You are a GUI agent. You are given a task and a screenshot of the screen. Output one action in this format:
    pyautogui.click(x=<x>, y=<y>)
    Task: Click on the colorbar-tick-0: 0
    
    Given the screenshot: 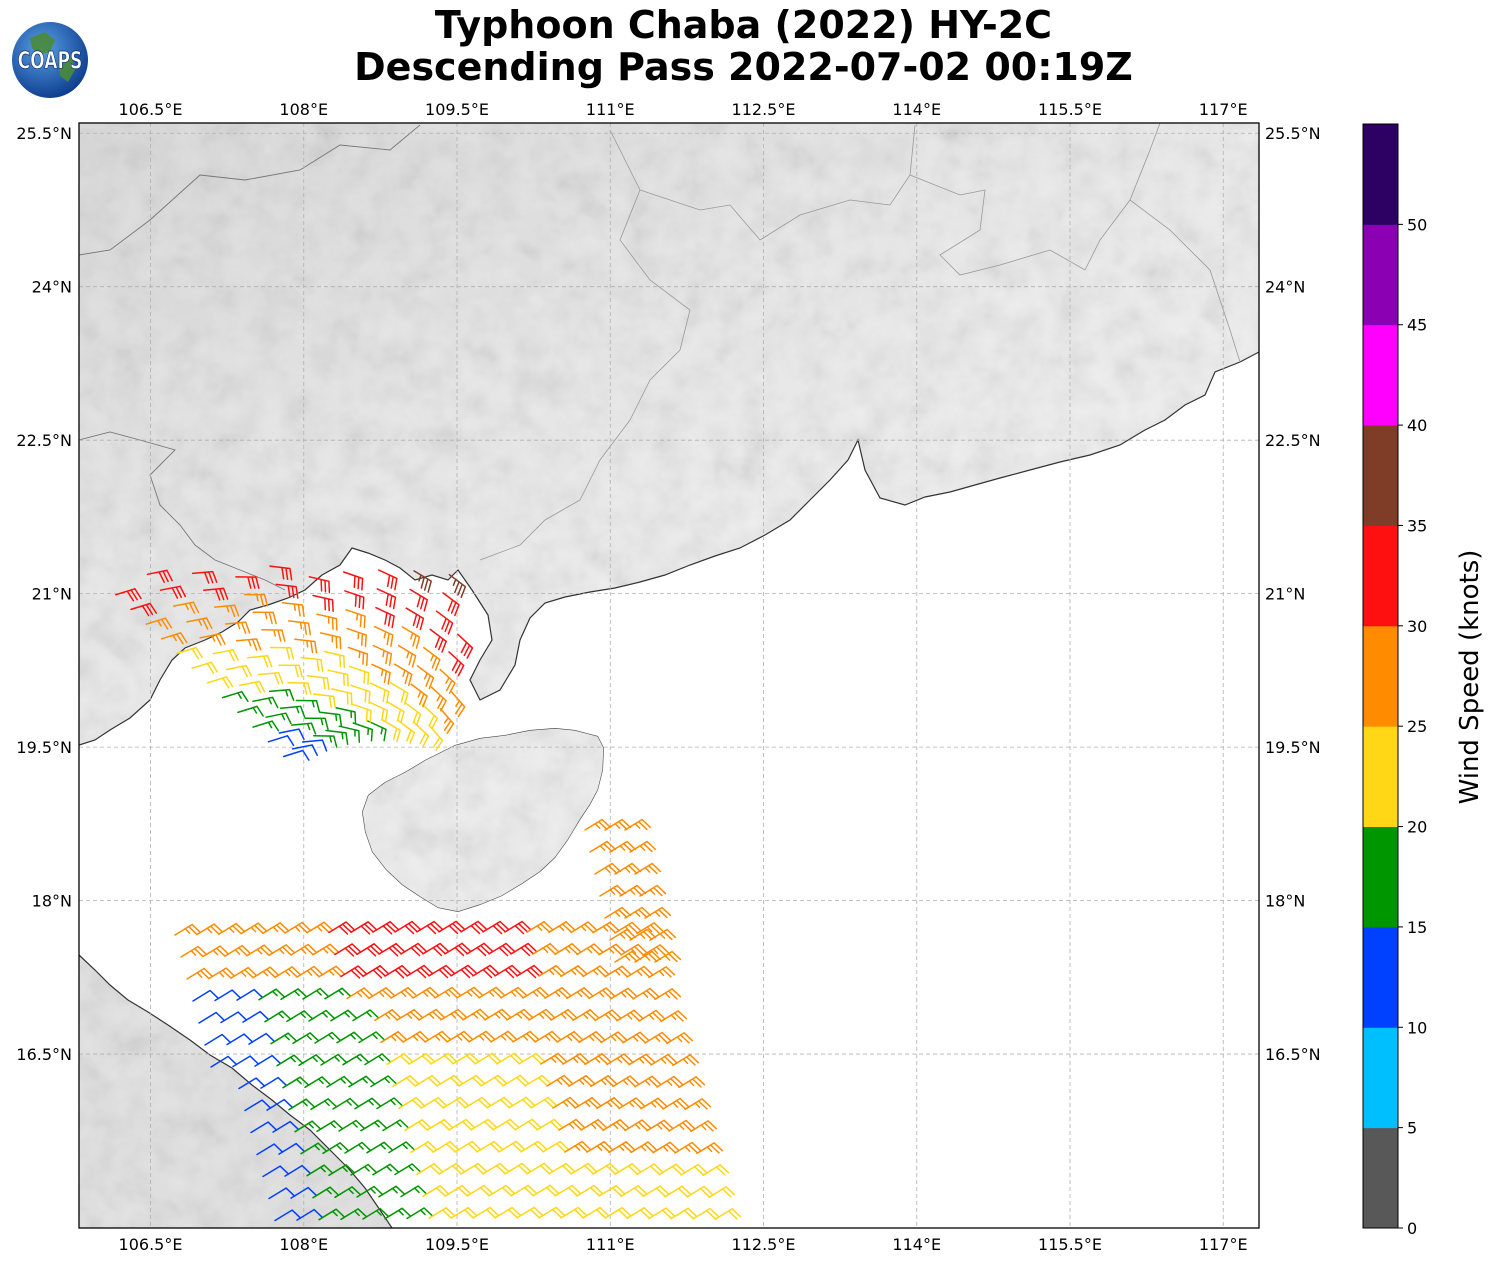 What is the action you would take?
    pyautogui.click(x=1412, y=1228)
    